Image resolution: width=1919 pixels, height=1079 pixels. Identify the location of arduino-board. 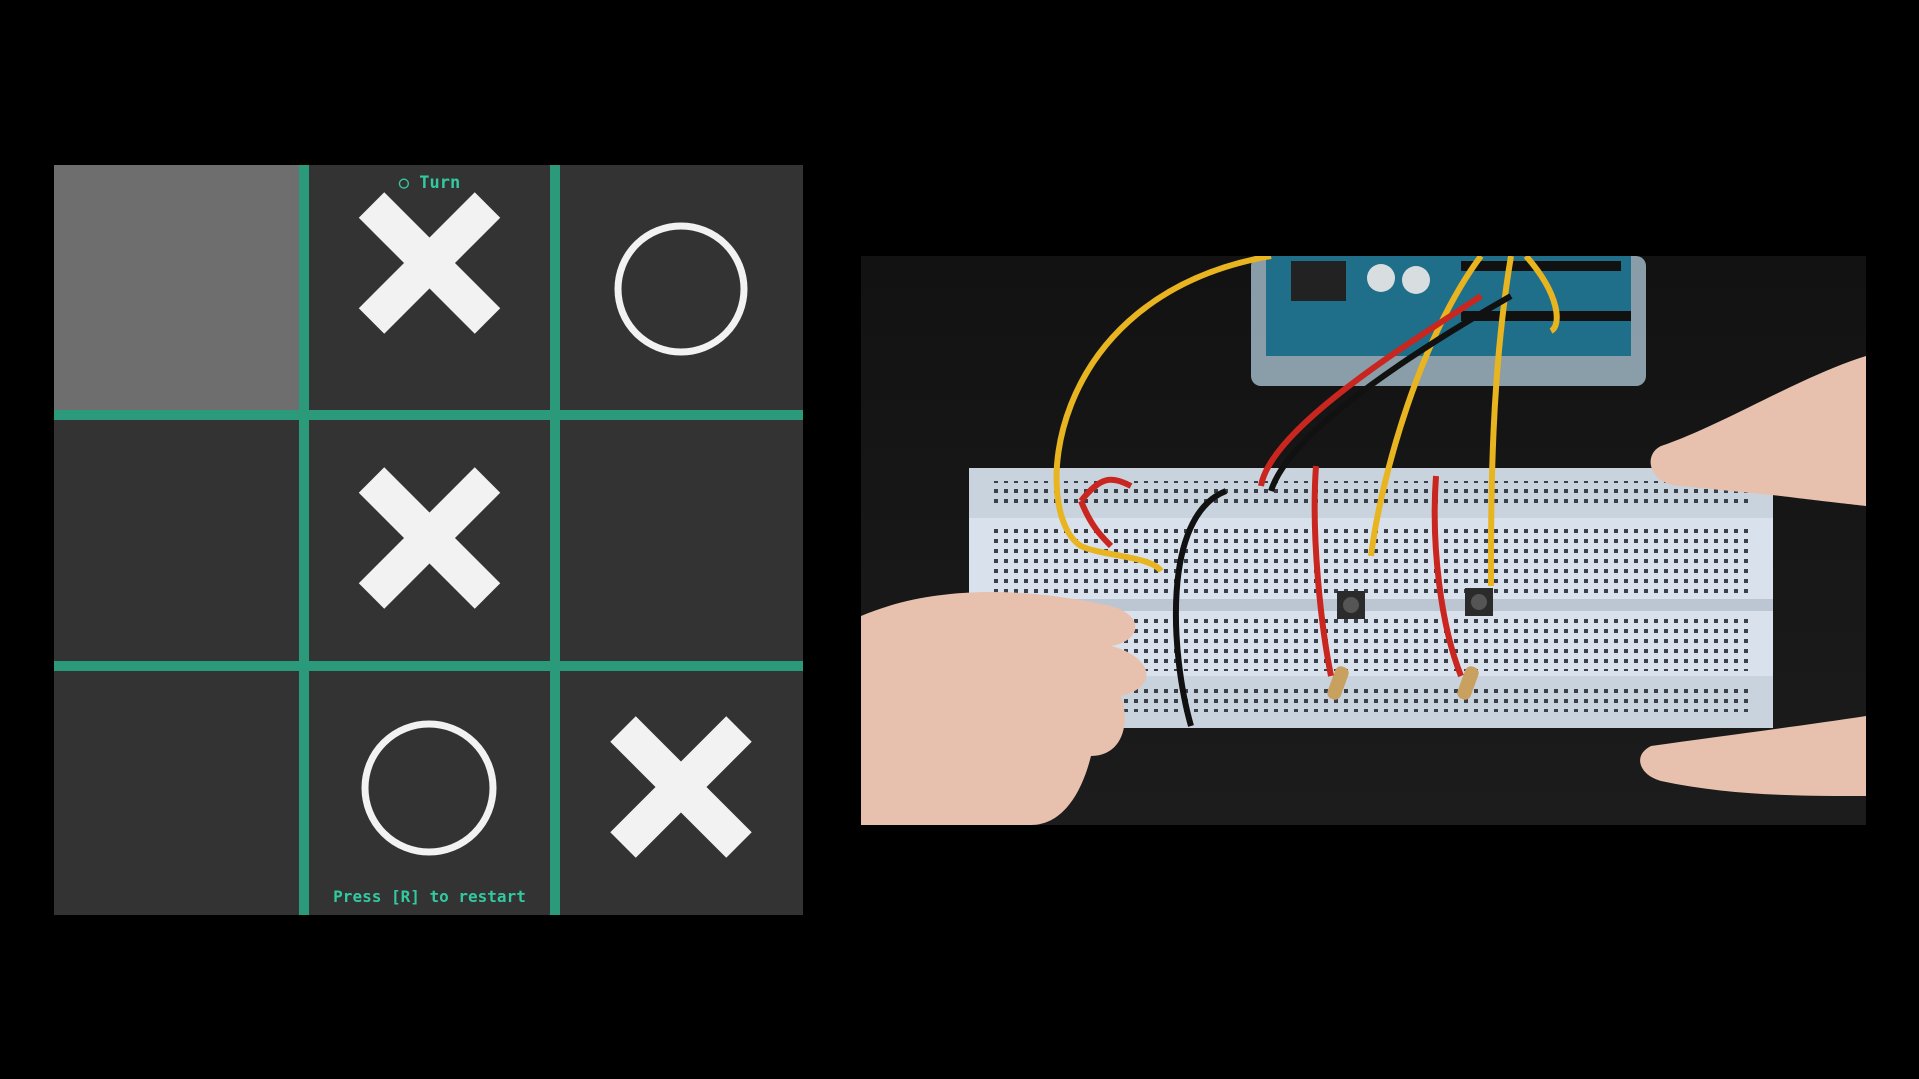
(1448, 321).